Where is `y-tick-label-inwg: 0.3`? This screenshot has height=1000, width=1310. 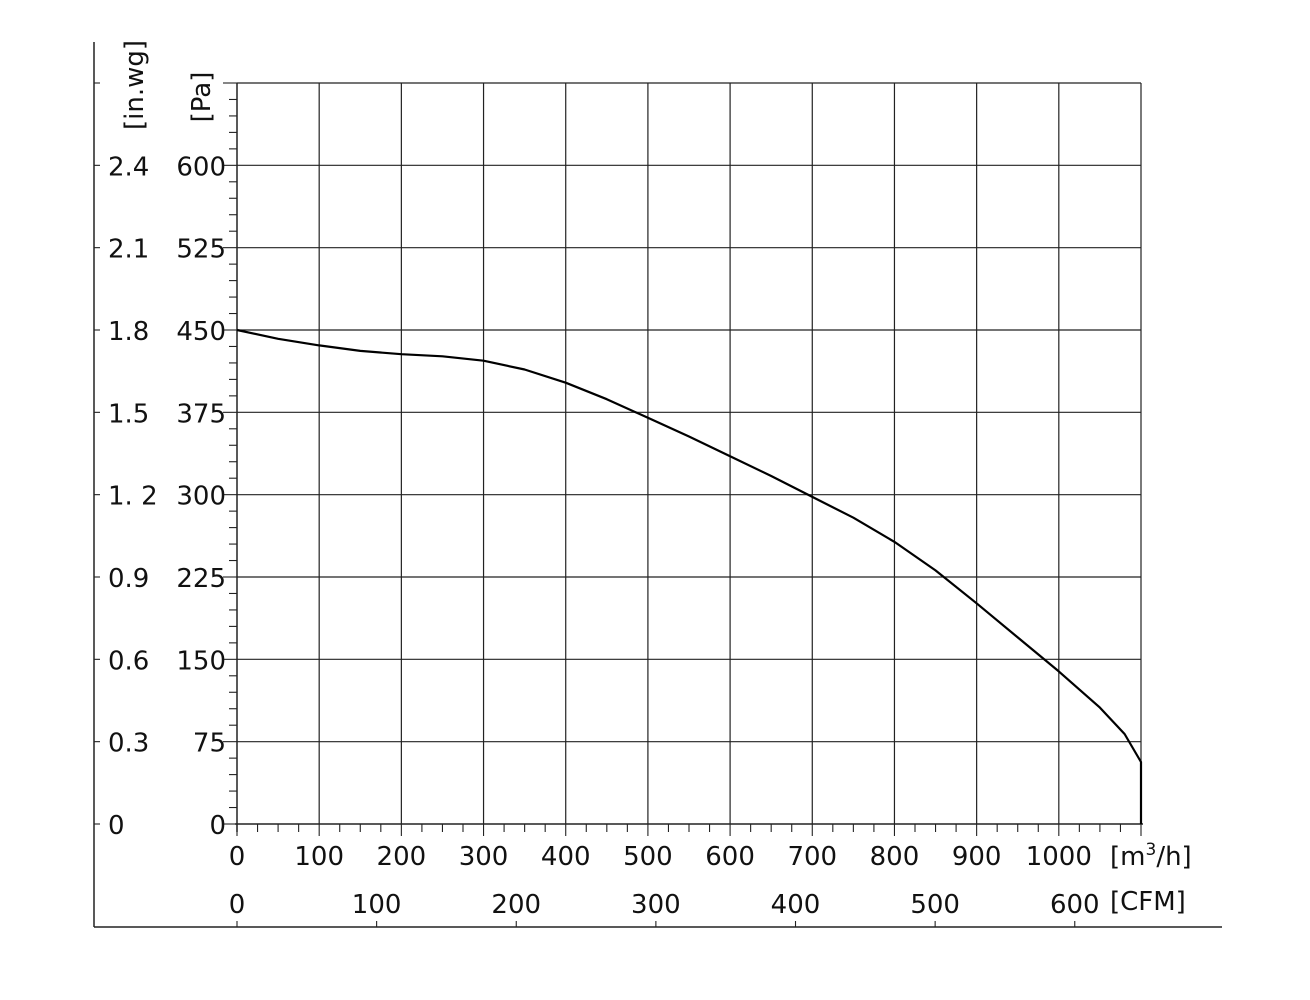 y-tick-label-inwg: 0.3 is located at coordinates (128, 744).